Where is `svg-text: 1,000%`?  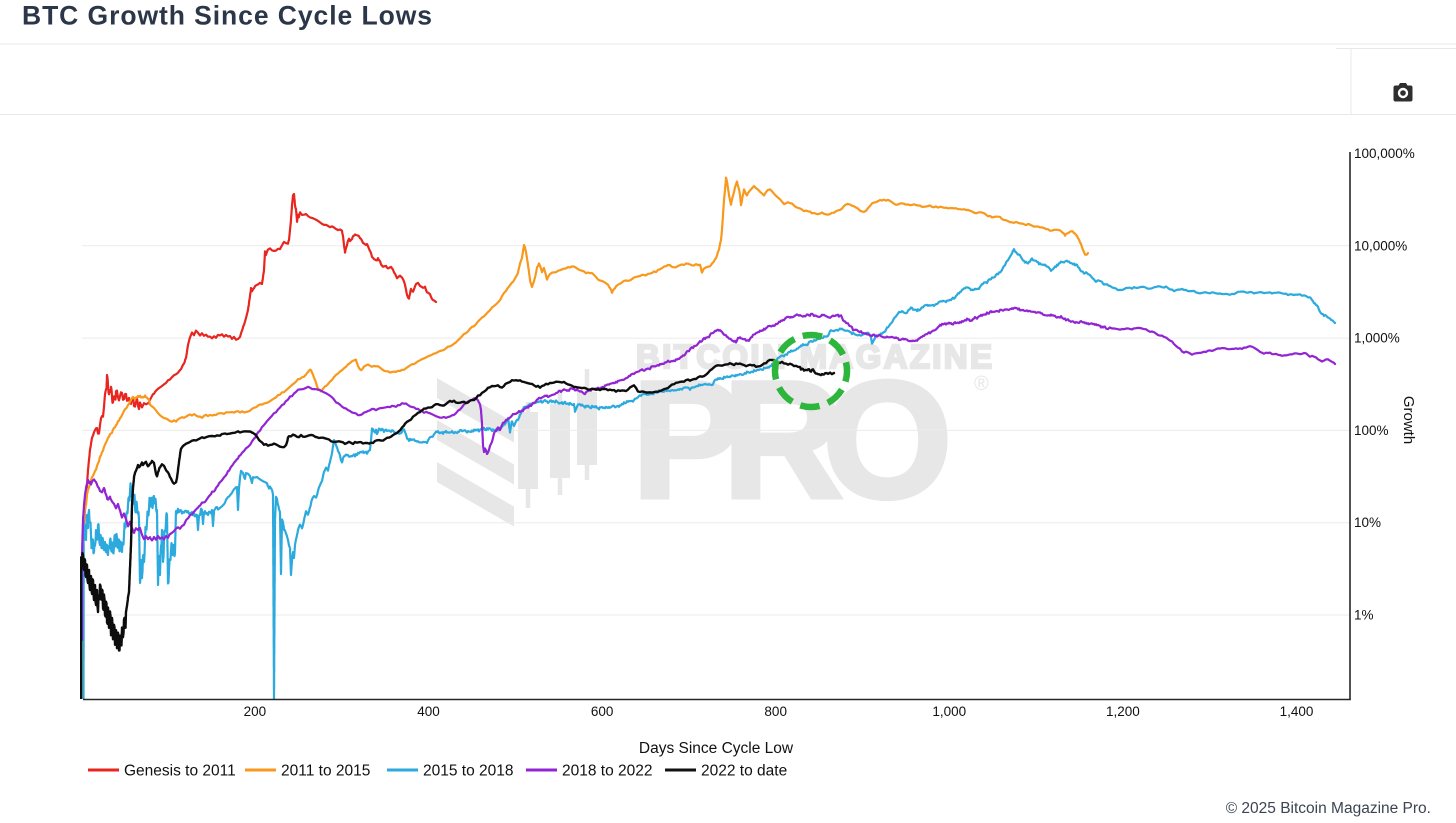 svg-text: 1,000% is located at coordinates (1377, 338).